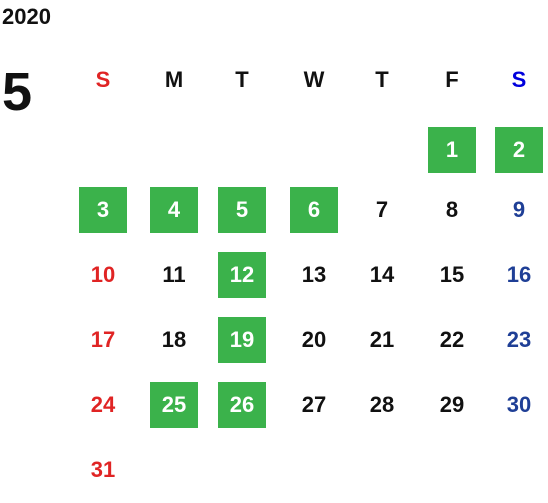 Image resolution: width=548 pixels, height=503 pixels. What do you see at coordinates (314, 339) in the screenshot?
I see `day-cell: 20` at bounding box center [314, 339].